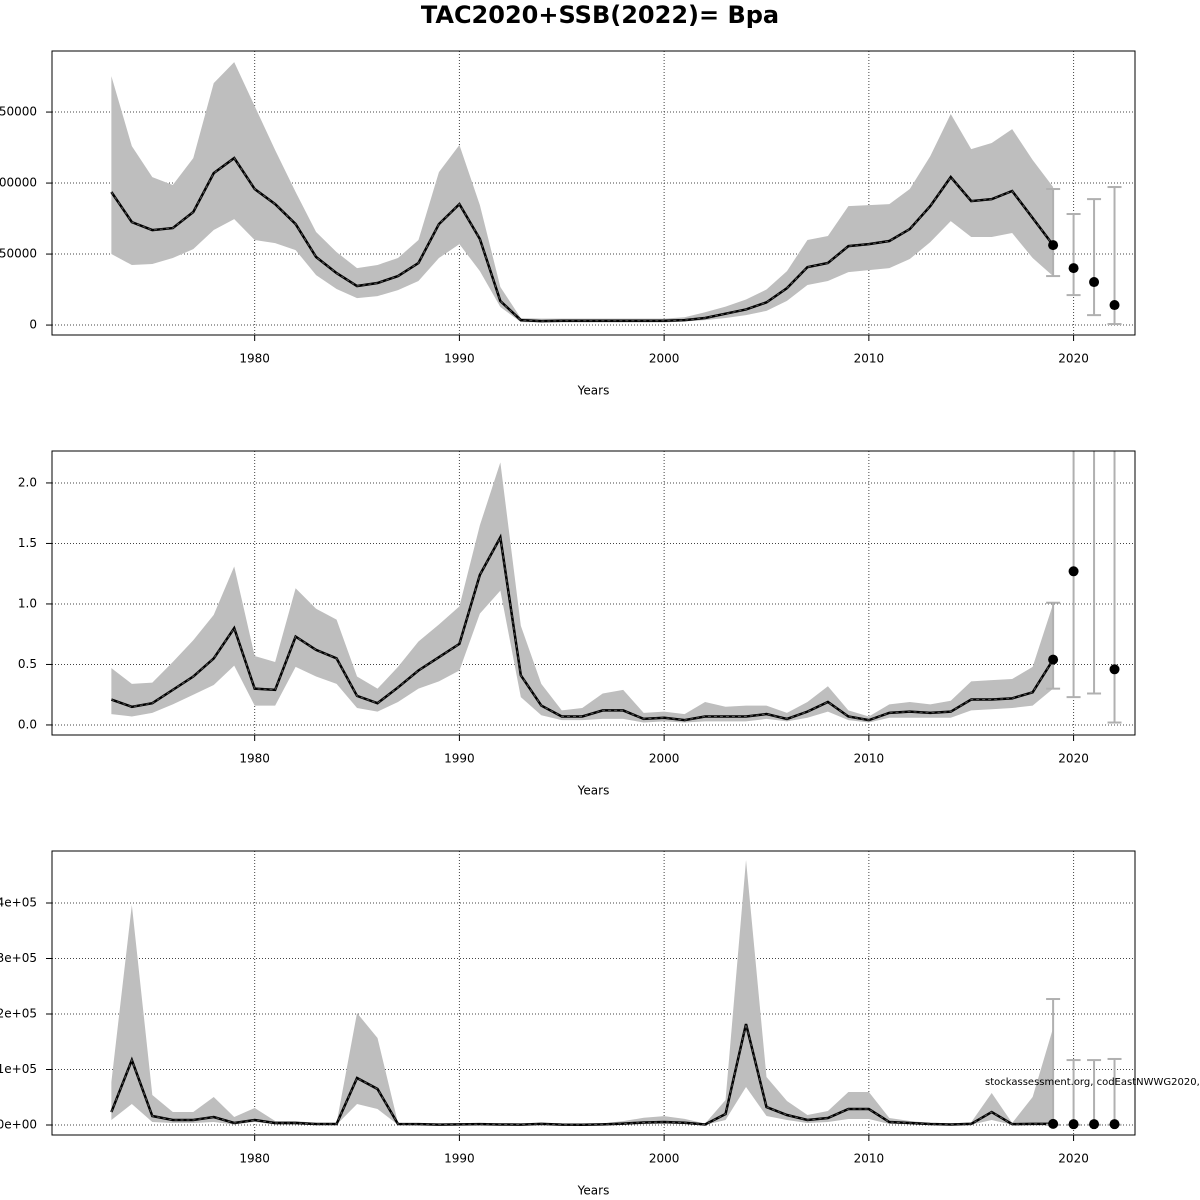 The height and width of the screenshot is (1200, 1200). Describe the element at coordinates (33, 325) in the screenshot. I see `y-tick-label: 0` at that location.